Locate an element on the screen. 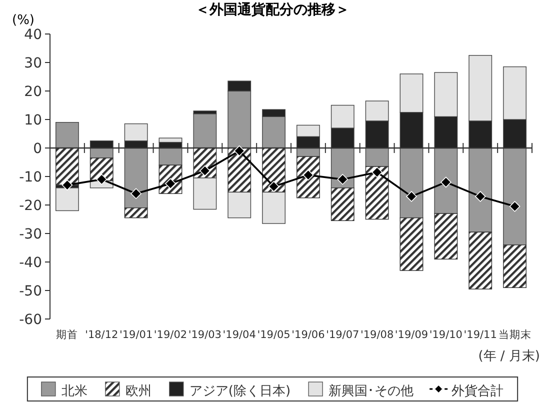 This screenshot has height=403, width=545. y-tick-label: -10 is located at coordinates (30, 178).